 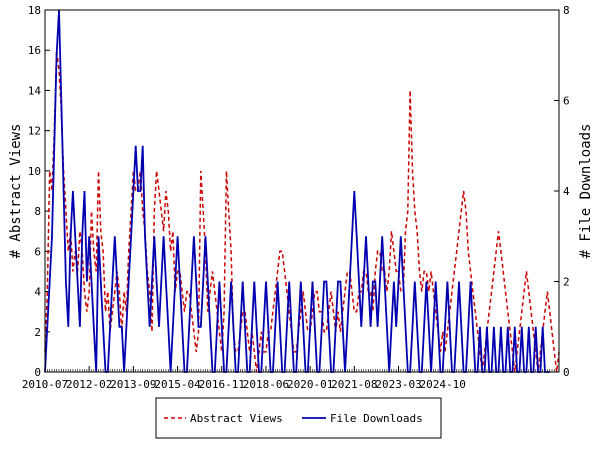 I want to click on x-tick-label: 2018-06, so click(x=266, y=384).